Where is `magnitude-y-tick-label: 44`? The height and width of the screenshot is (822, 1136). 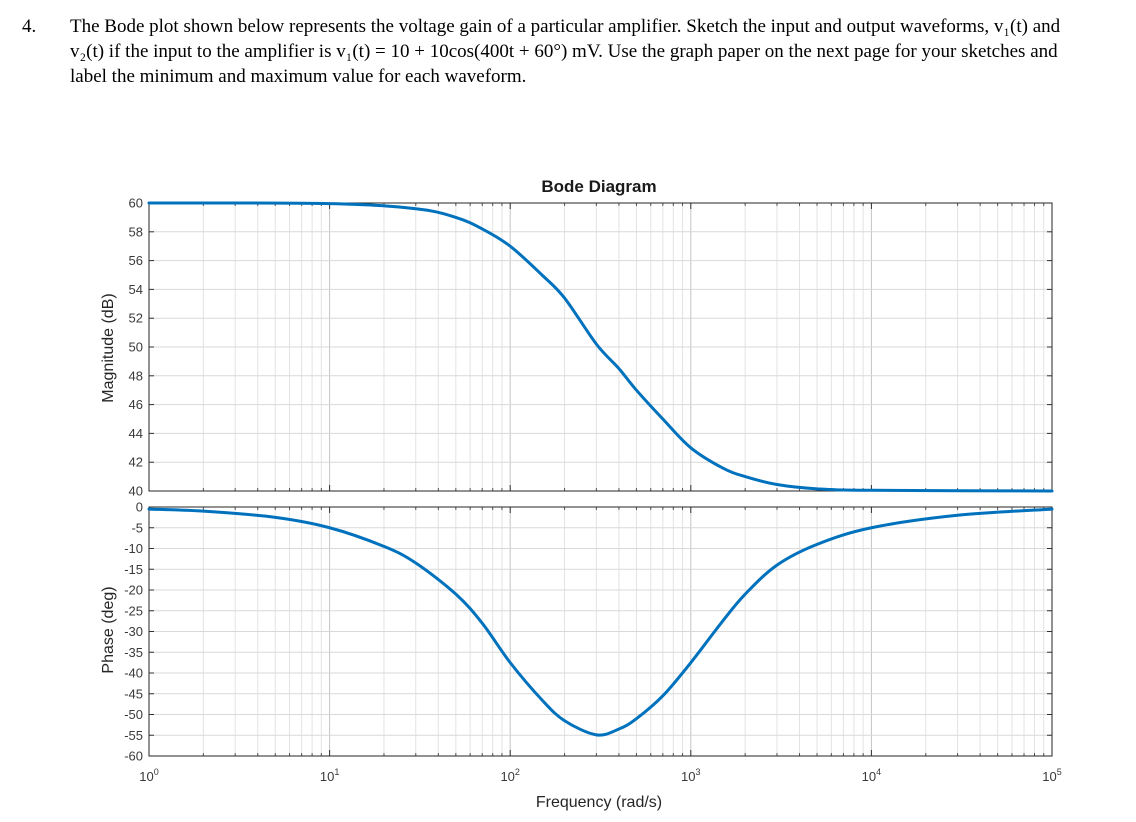 magnitude-y-tick-label: 44 is located at coordinates (136, 433).